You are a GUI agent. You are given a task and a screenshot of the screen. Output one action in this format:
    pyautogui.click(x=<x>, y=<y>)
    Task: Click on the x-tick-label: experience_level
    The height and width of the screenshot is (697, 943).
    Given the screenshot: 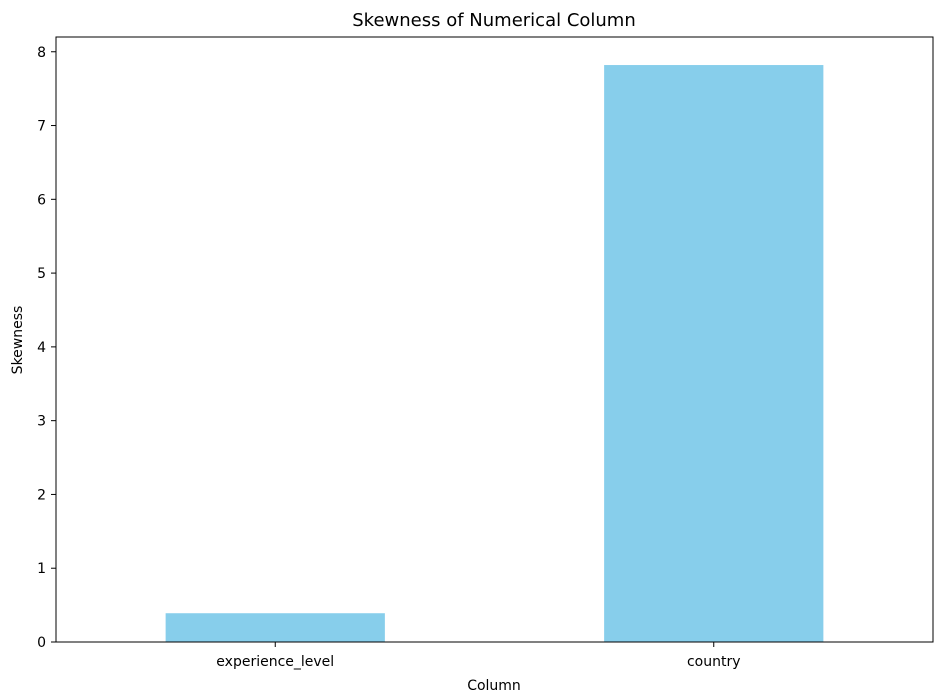 What is the action you would take?
    pyautogui.click(x=275, y=662)
    